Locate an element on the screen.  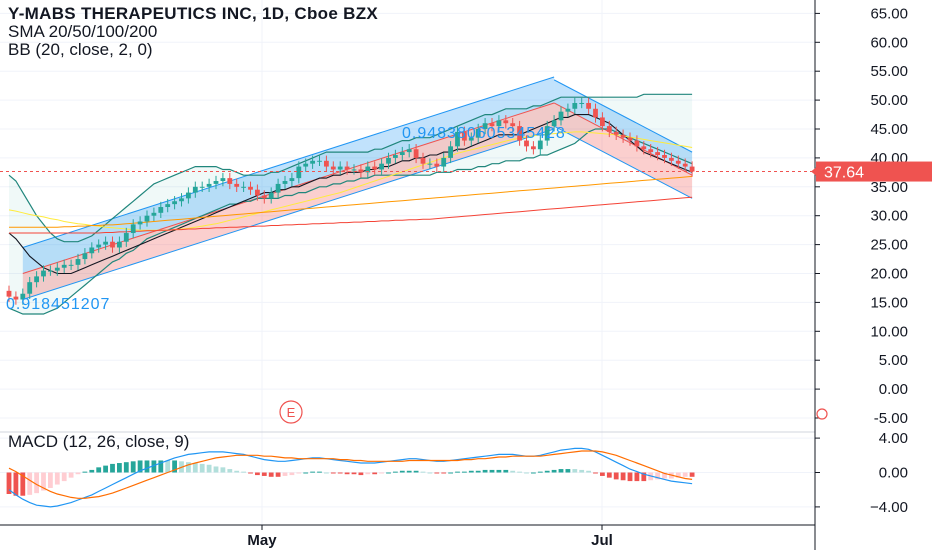
symbol-title: Y-MABS THERAPEUTICS INC, 1D, Cboe BZX is located at coordinates (193, 13).